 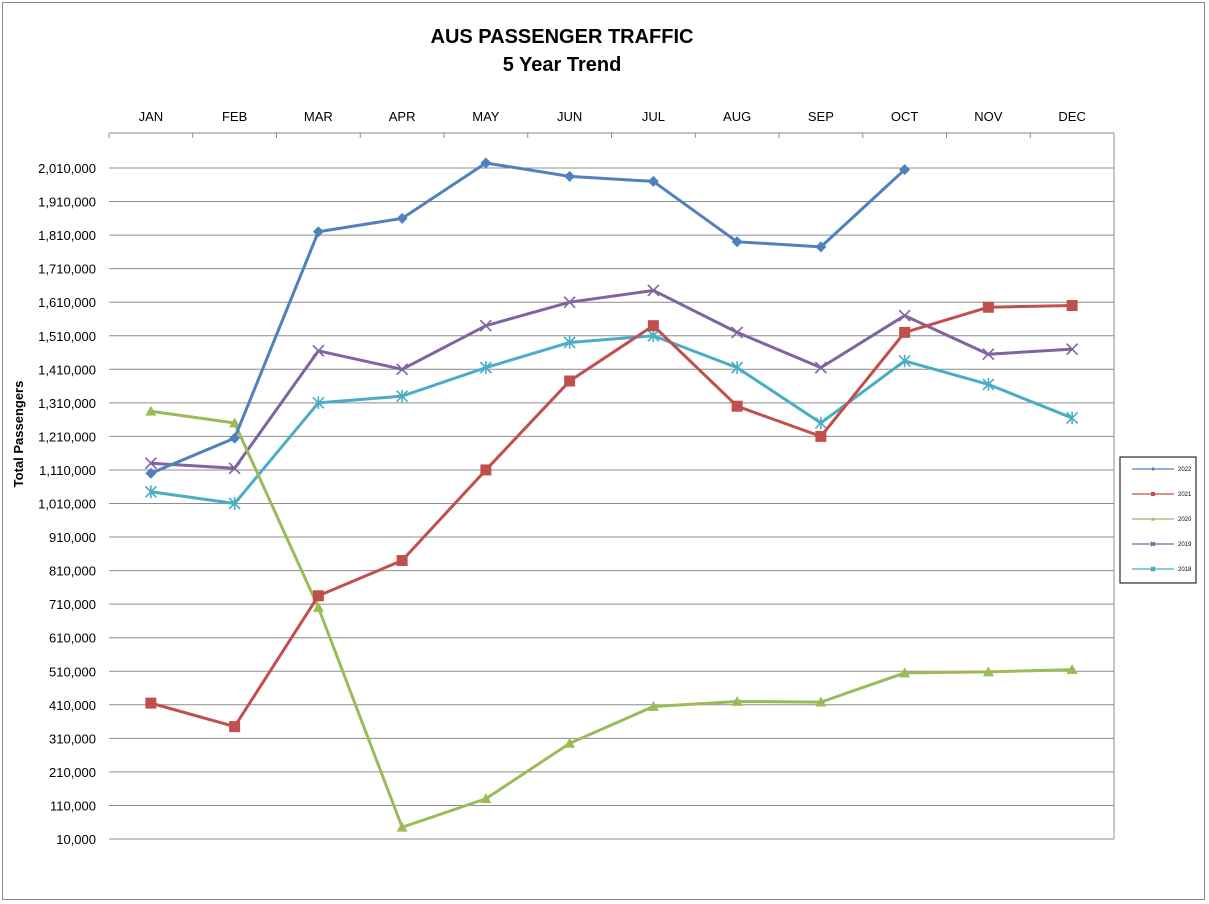 What do you see at coordinates (737, 116) in the screenshot?
I see `x-tick-label: AUG` at bounding box center [737, 116].